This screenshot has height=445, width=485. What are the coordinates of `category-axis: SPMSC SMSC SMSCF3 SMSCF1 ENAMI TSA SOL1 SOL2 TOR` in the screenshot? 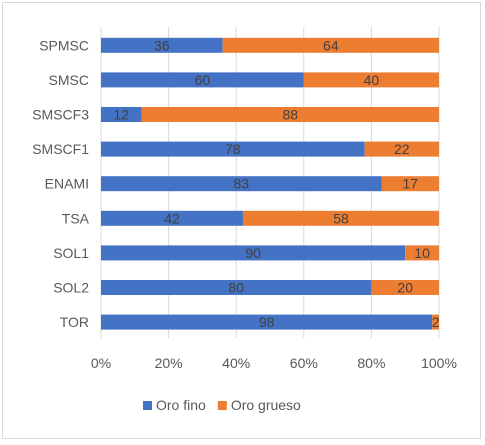 It's located at (60, 183).